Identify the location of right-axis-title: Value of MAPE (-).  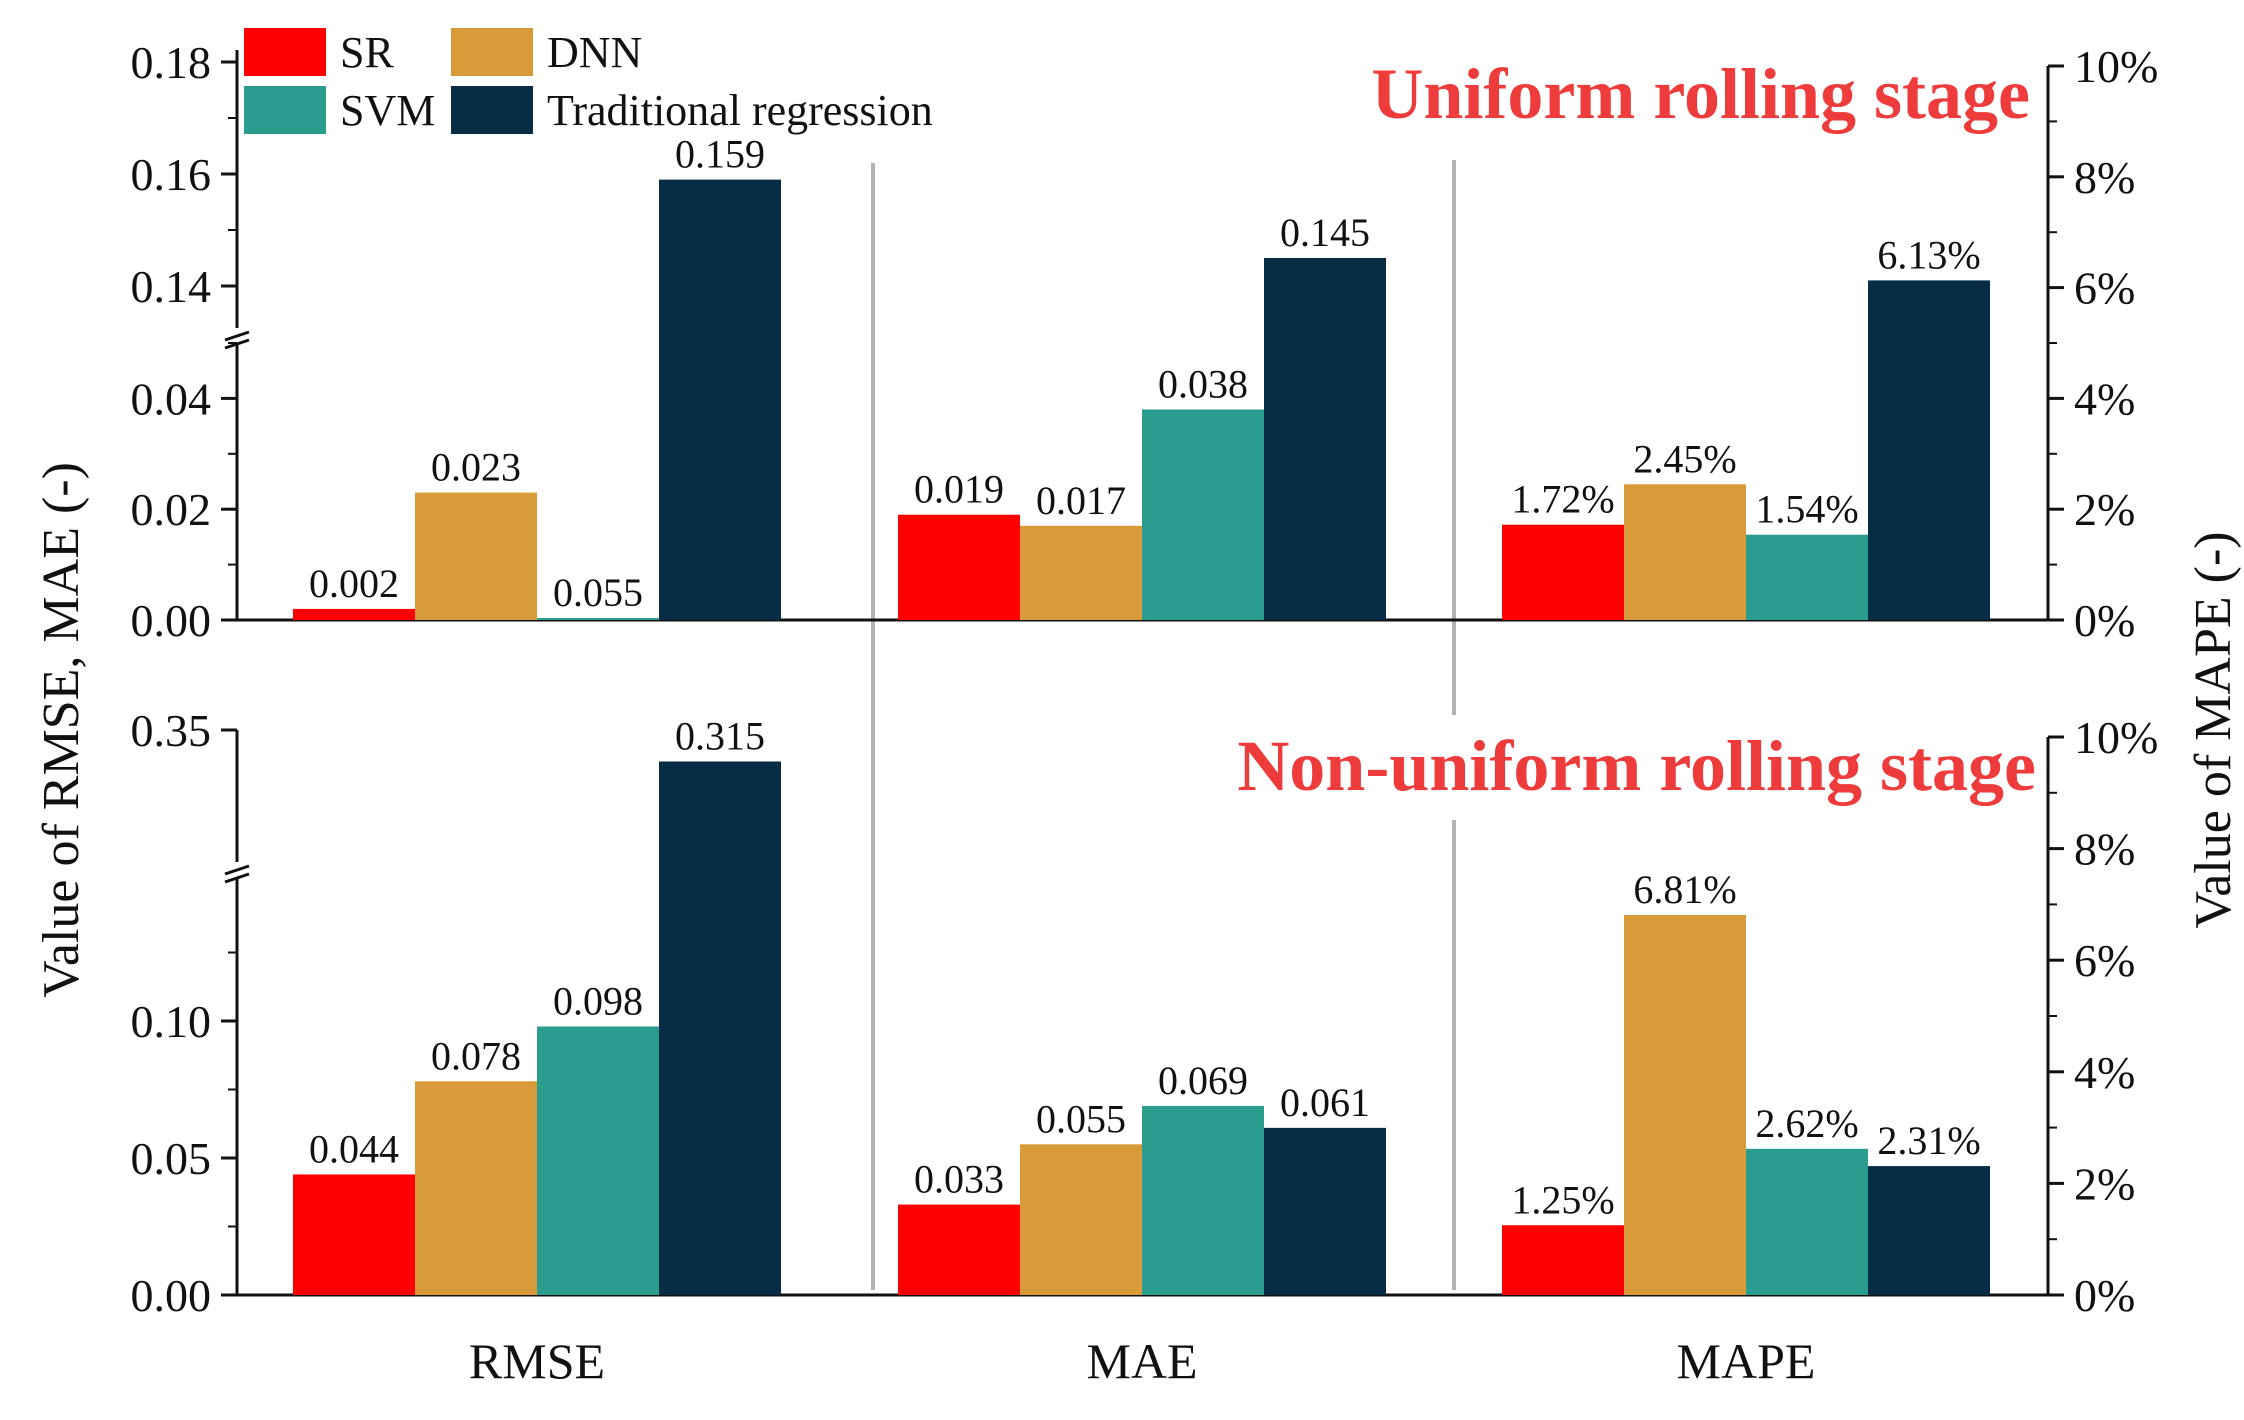
(2213, 729).